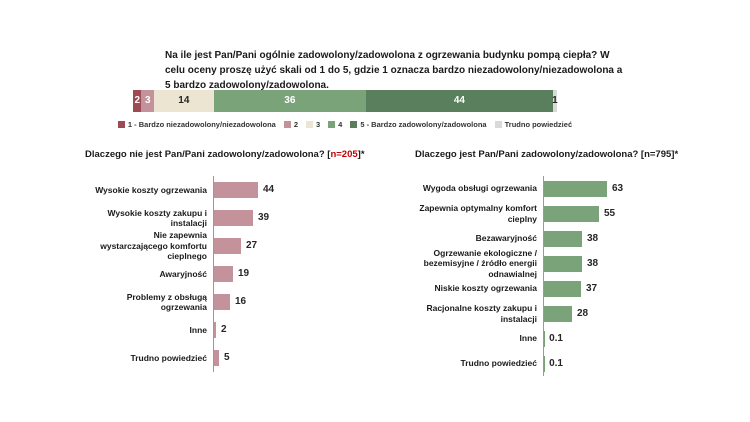 The width and height of the screenshot is (750, 422). Describe the element at coordinates (478, 213) in the screenshot. I see `bar-row-label: Zapewnia optymalny komfort cieplny` at that location.